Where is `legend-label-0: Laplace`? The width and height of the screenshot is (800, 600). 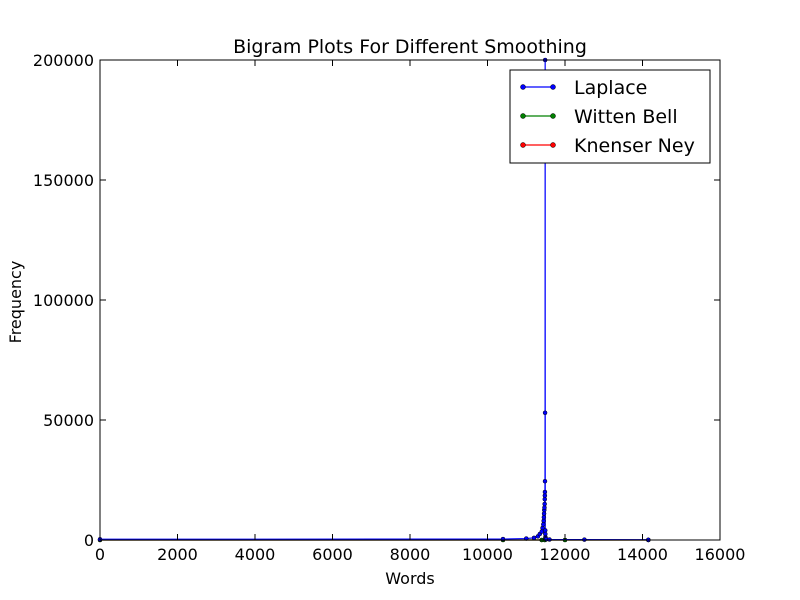
legend-label-0: Laplace is located at coordinates (610, 88).